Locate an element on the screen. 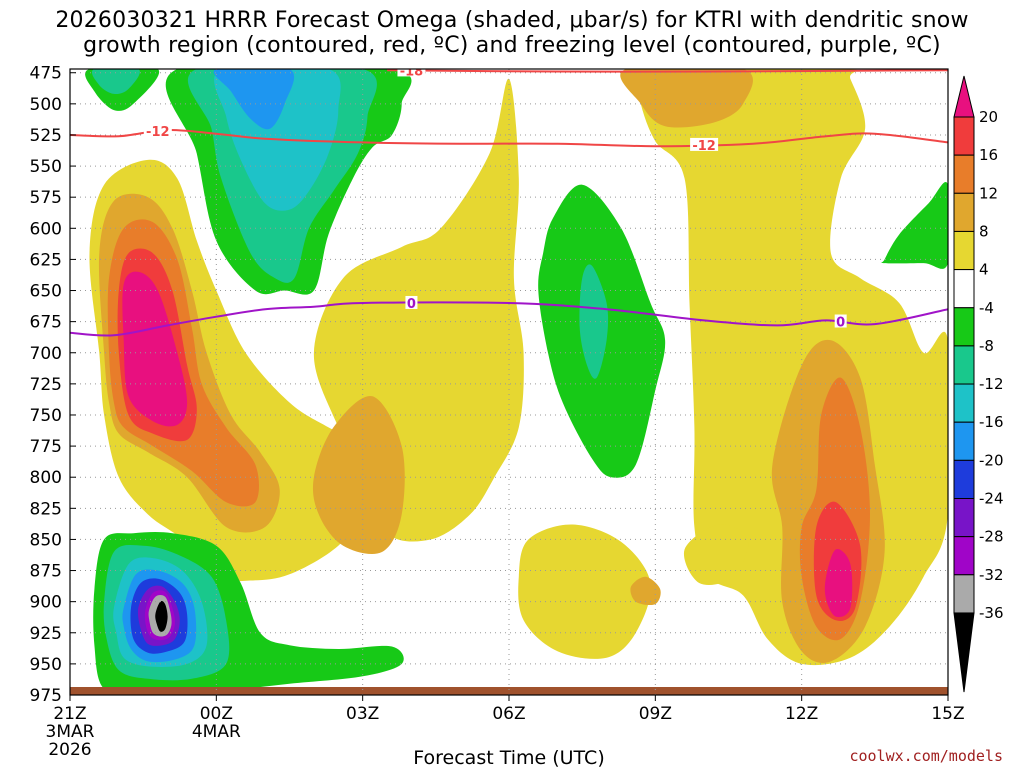 The image size is (1024, 768). y-tick-label-725: 725 is located at coordinates (46, 385).